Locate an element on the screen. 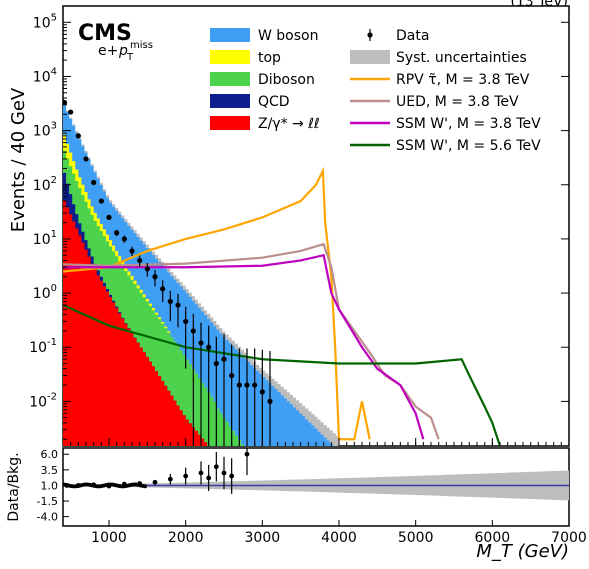 The width and height of the screenshot is (589, 569). experiment-label: CMS is located at coordinates (105, 33).